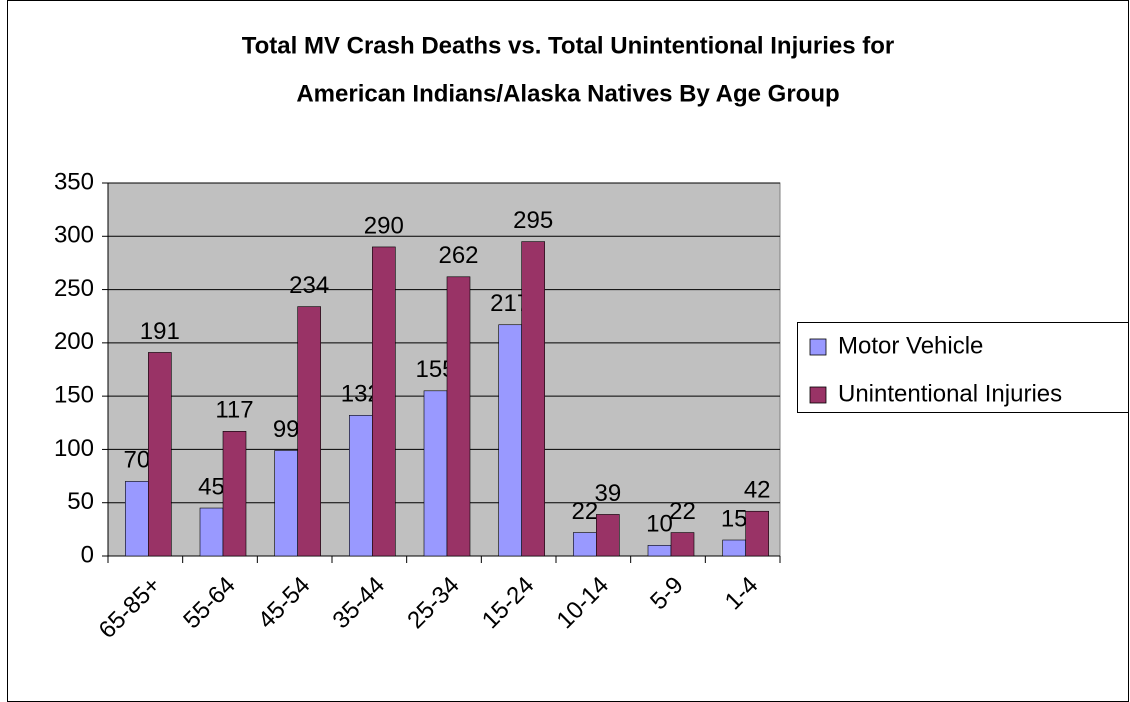 This screenshot has width=1130, height=702. I want to click on data-label: 191, so click(160, 331).